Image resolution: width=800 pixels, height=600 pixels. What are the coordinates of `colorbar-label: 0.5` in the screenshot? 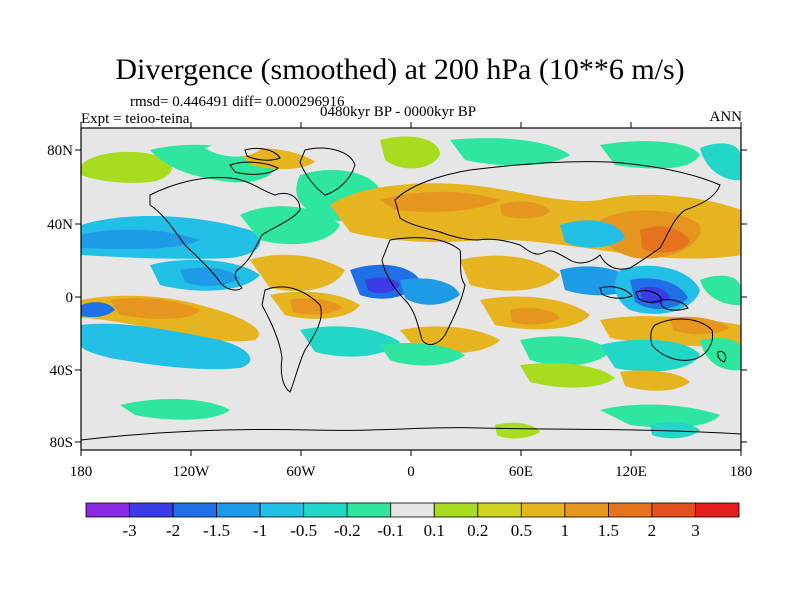 It's located at (521, 530).